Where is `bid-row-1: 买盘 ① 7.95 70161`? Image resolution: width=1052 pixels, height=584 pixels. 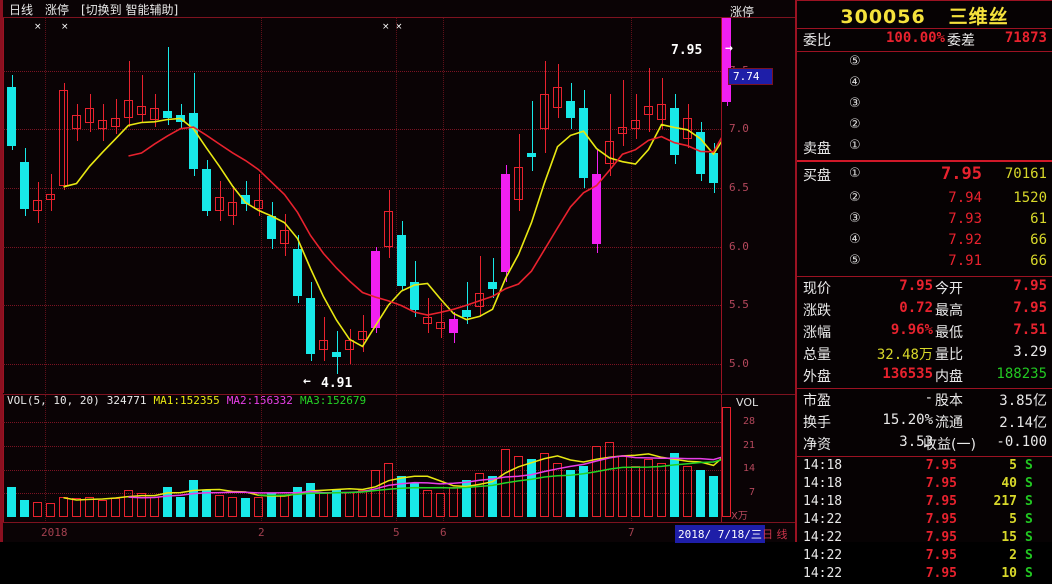
bid-row-1: 买盘 ① 7.95 70161 is located at coordinates (924, 176).